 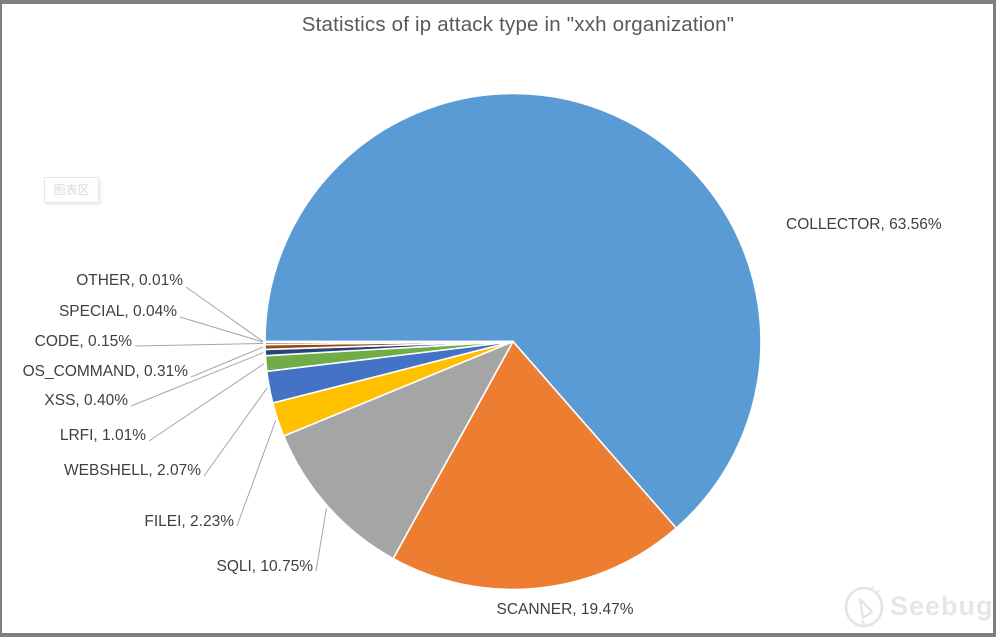 I want to click on xss-leader-line, so click(x=197, y=379).